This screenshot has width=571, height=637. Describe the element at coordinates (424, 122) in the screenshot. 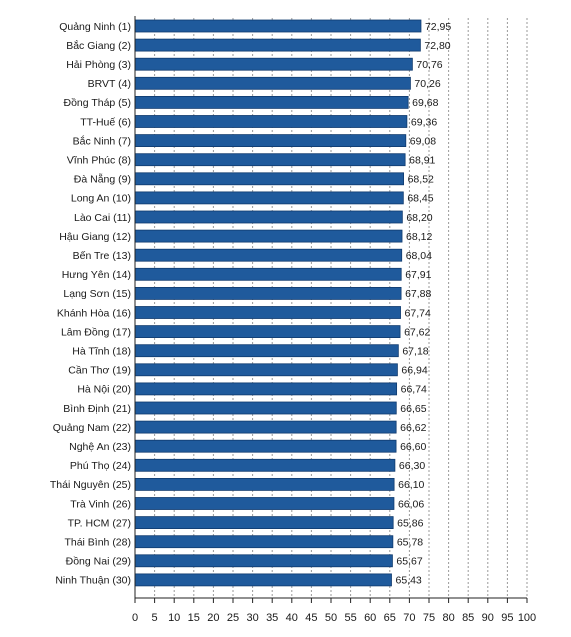

I see `value-label: 69,36` at that location.